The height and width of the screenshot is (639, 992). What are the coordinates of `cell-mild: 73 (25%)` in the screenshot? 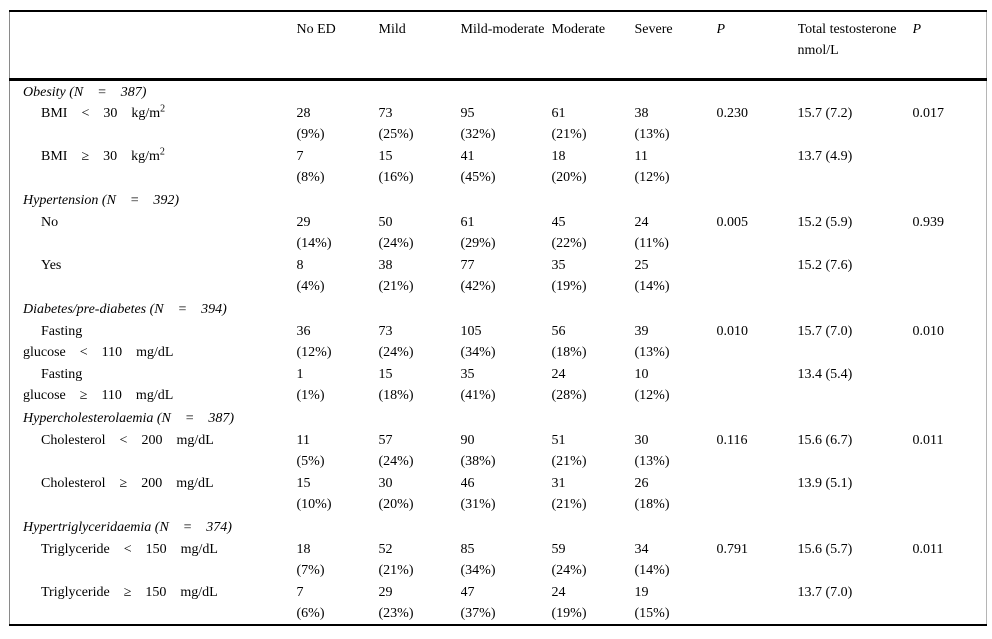 It's located at (396, 123).